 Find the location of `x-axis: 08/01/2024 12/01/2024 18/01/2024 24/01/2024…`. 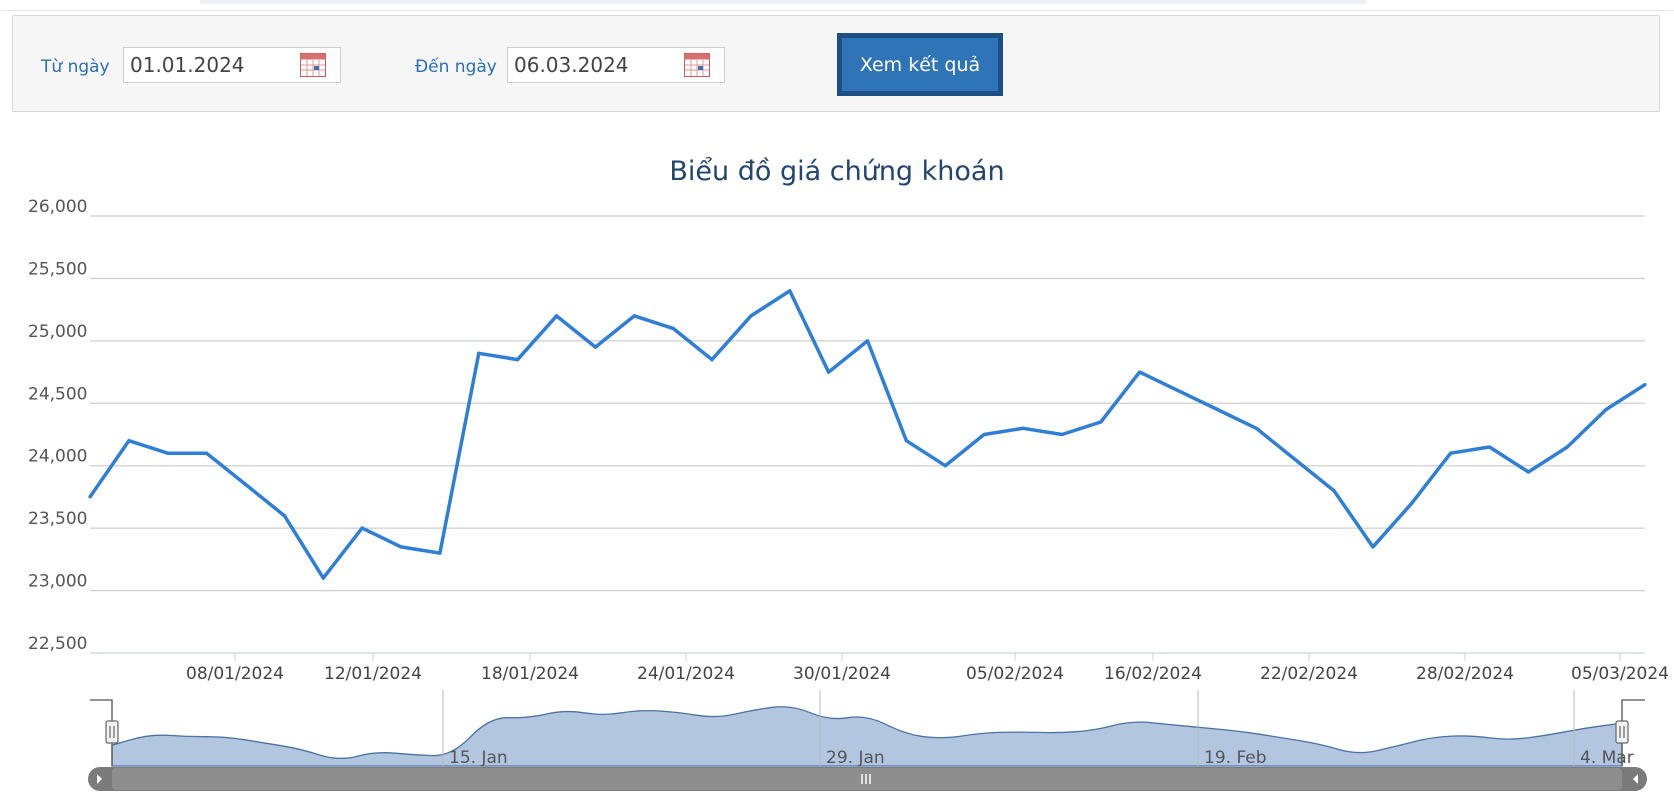

x-axis: 08/01/2024 12/01/2024 18/01/2024 24/01/2024… is located at coordinates (927, 668).